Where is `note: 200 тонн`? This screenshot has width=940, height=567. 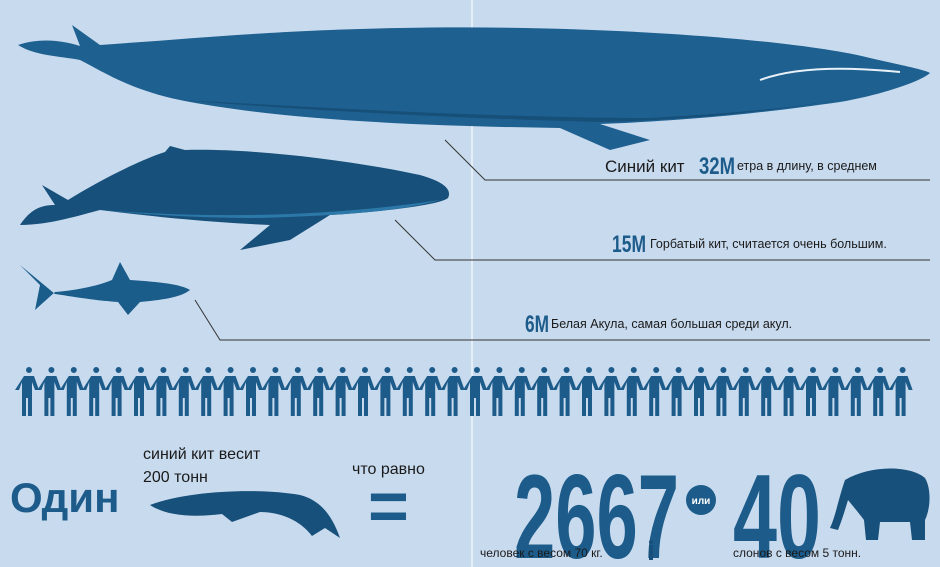
note: 200 тонн is located at coordinates (175, 477).